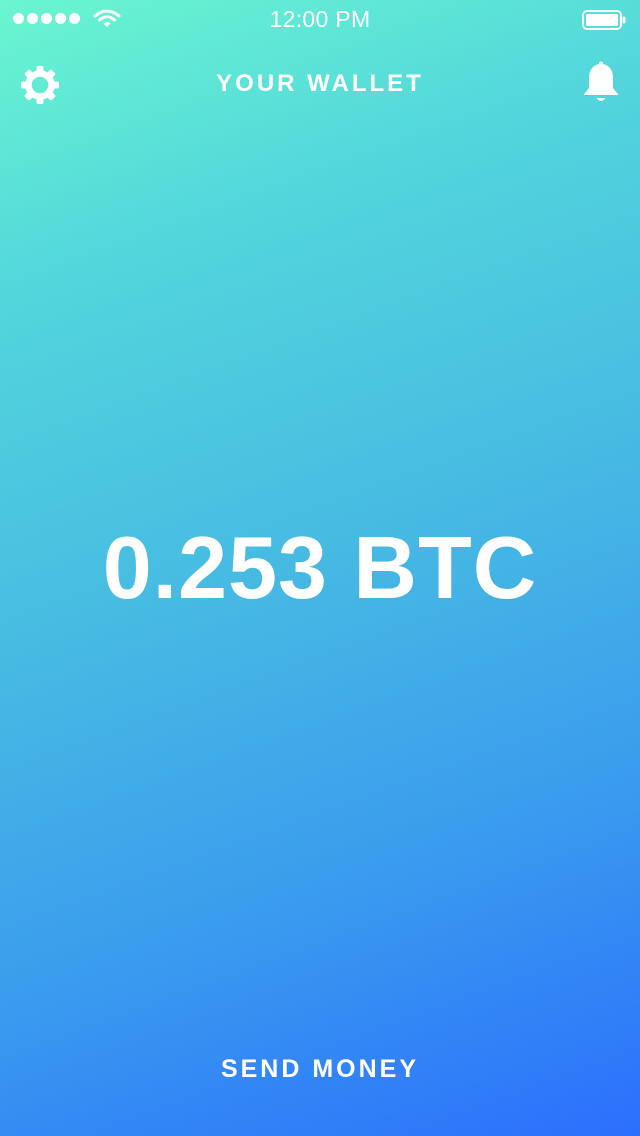  What do you see at coordinates (107, 18) in the screenshot?
I see `wifi-icon` at bounding box center [107, 18].